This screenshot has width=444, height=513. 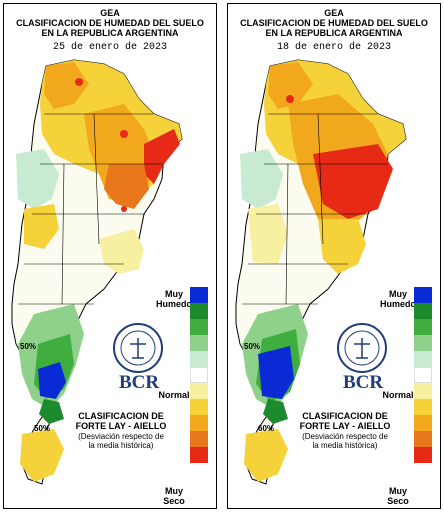 I want to click on very-dry-zone-center, so click(x=353, y=181).